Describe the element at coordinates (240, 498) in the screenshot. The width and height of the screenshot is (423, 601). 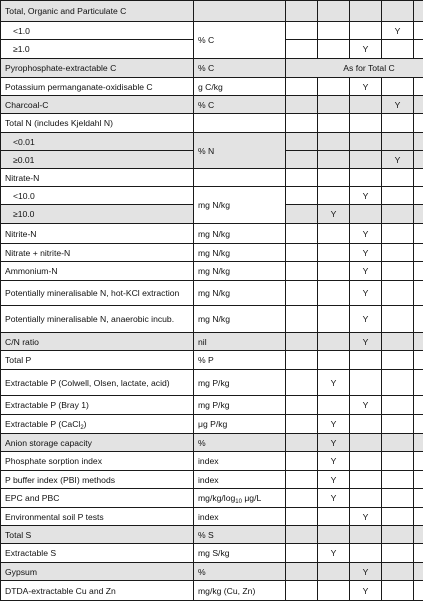
I see `unit-cell: mg/kg/log10 μg/L` at that location.